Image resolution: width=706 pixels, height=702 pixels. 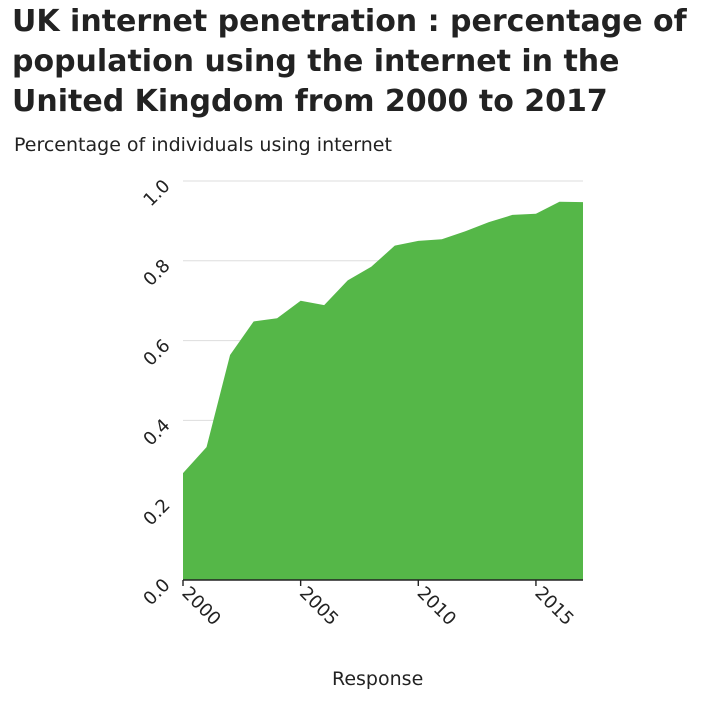 I want to click on x-axis-label: Response, so click(x=378, y=679).